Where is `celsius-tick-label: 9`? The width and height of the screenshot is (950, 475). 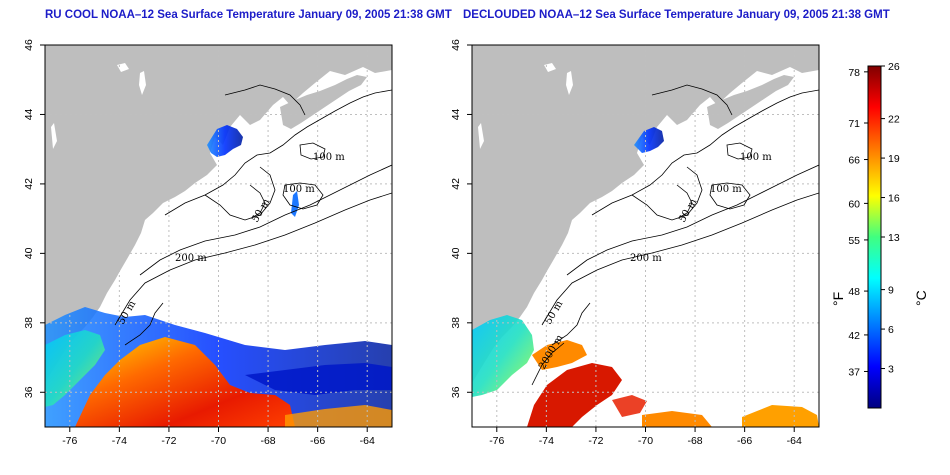 celsius-tick-label: 9 is located at coordinates (891, 291).